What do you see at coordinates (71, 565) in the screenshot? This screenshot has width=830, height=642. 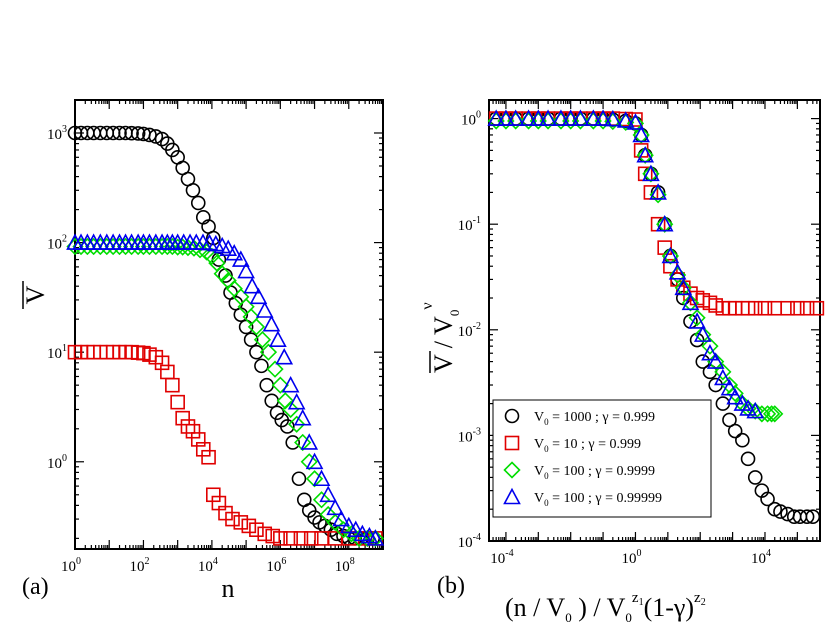 I see `panel-a-xtick-label: 10⁰` at bounding box center [71, 565].